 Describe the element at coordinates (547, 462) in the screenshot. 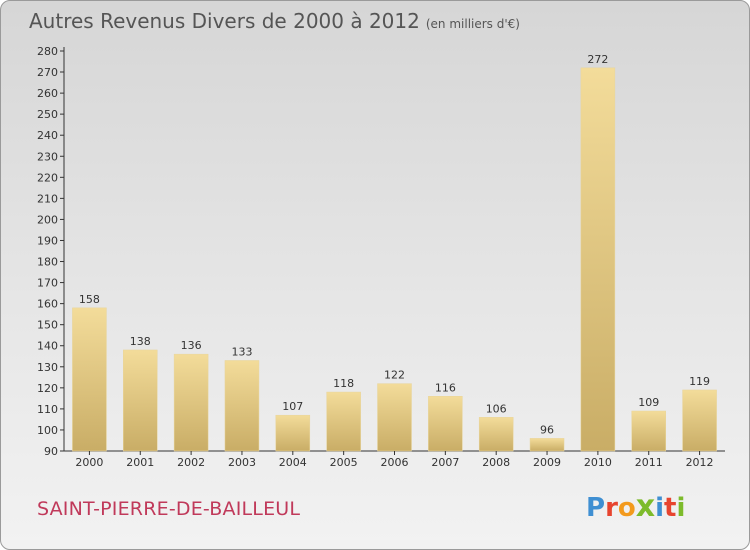

I see `x-tick-label: 2009` at that location.